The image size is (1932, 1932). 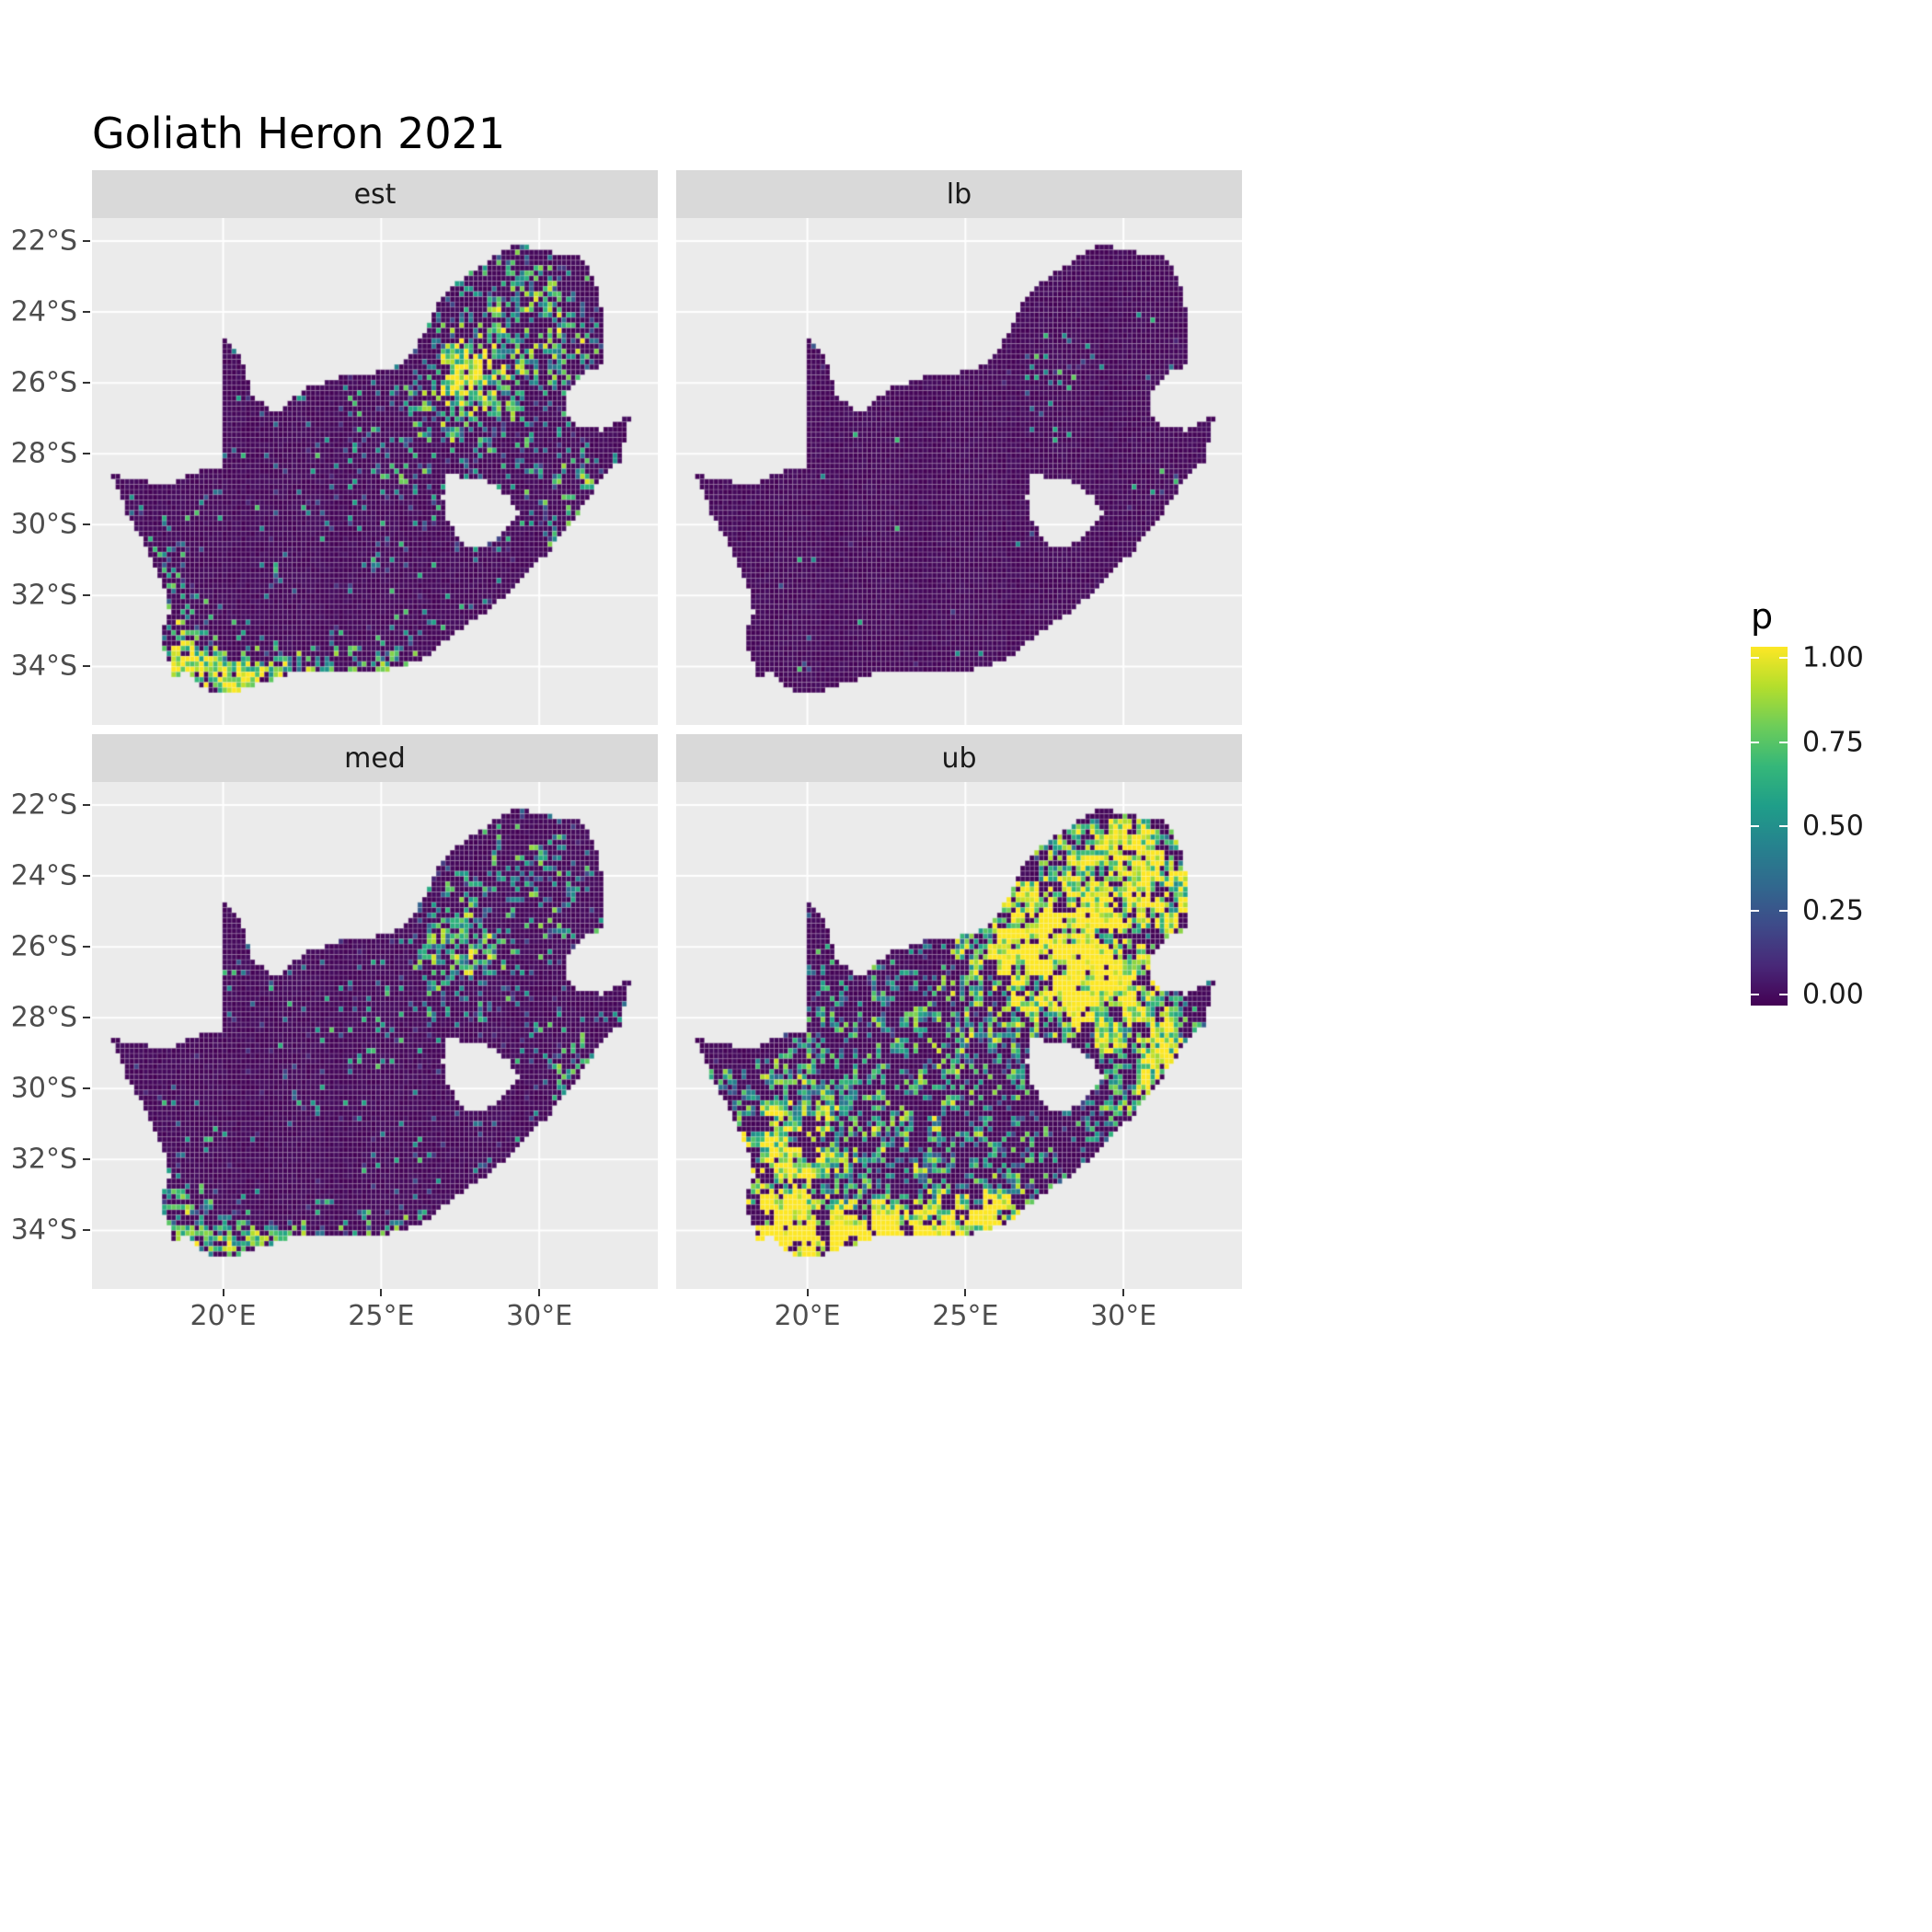 What do you see at coordinates (1833, 910) in the screenshot?
I see `legend-tick-label: 0.25` at bounding box center [1833, 910].